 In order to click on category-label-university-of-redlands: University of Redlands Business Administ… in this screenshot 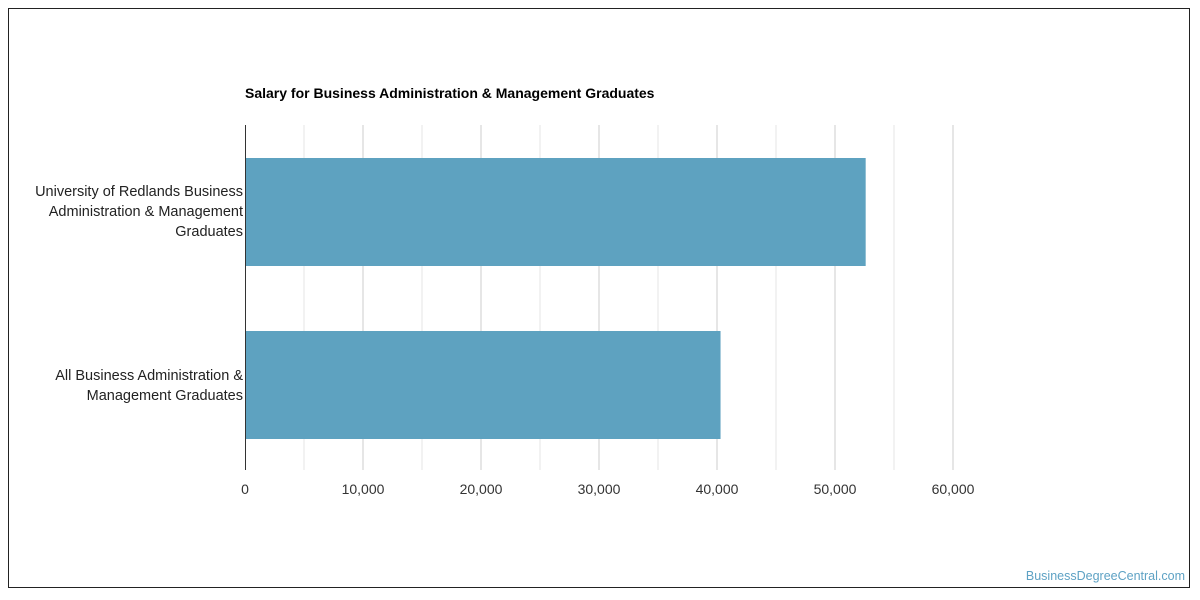, I will do `click(139, 212)`.